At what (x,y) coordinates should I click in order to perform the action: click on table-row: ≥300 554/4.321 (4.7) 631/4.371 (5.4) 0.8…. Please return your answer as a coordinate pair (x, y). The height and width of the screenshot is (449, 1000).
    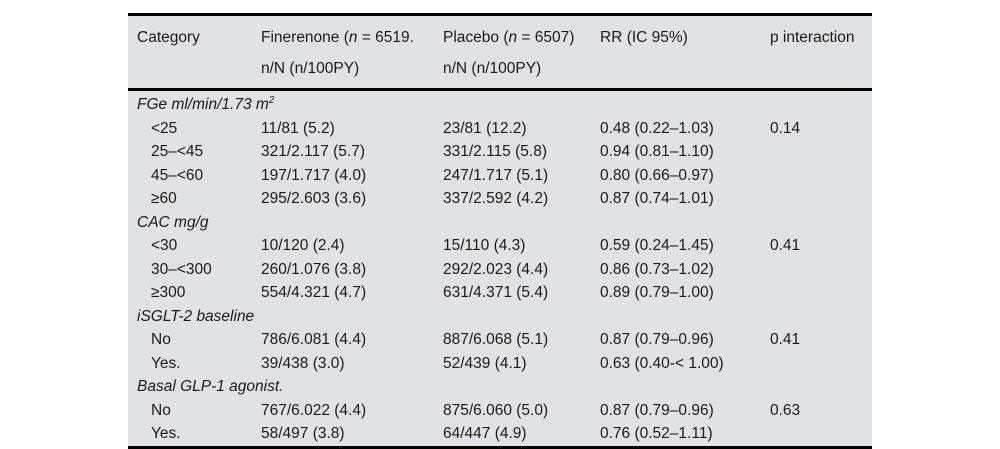
    Looking at the image, I should click on (500, 293).